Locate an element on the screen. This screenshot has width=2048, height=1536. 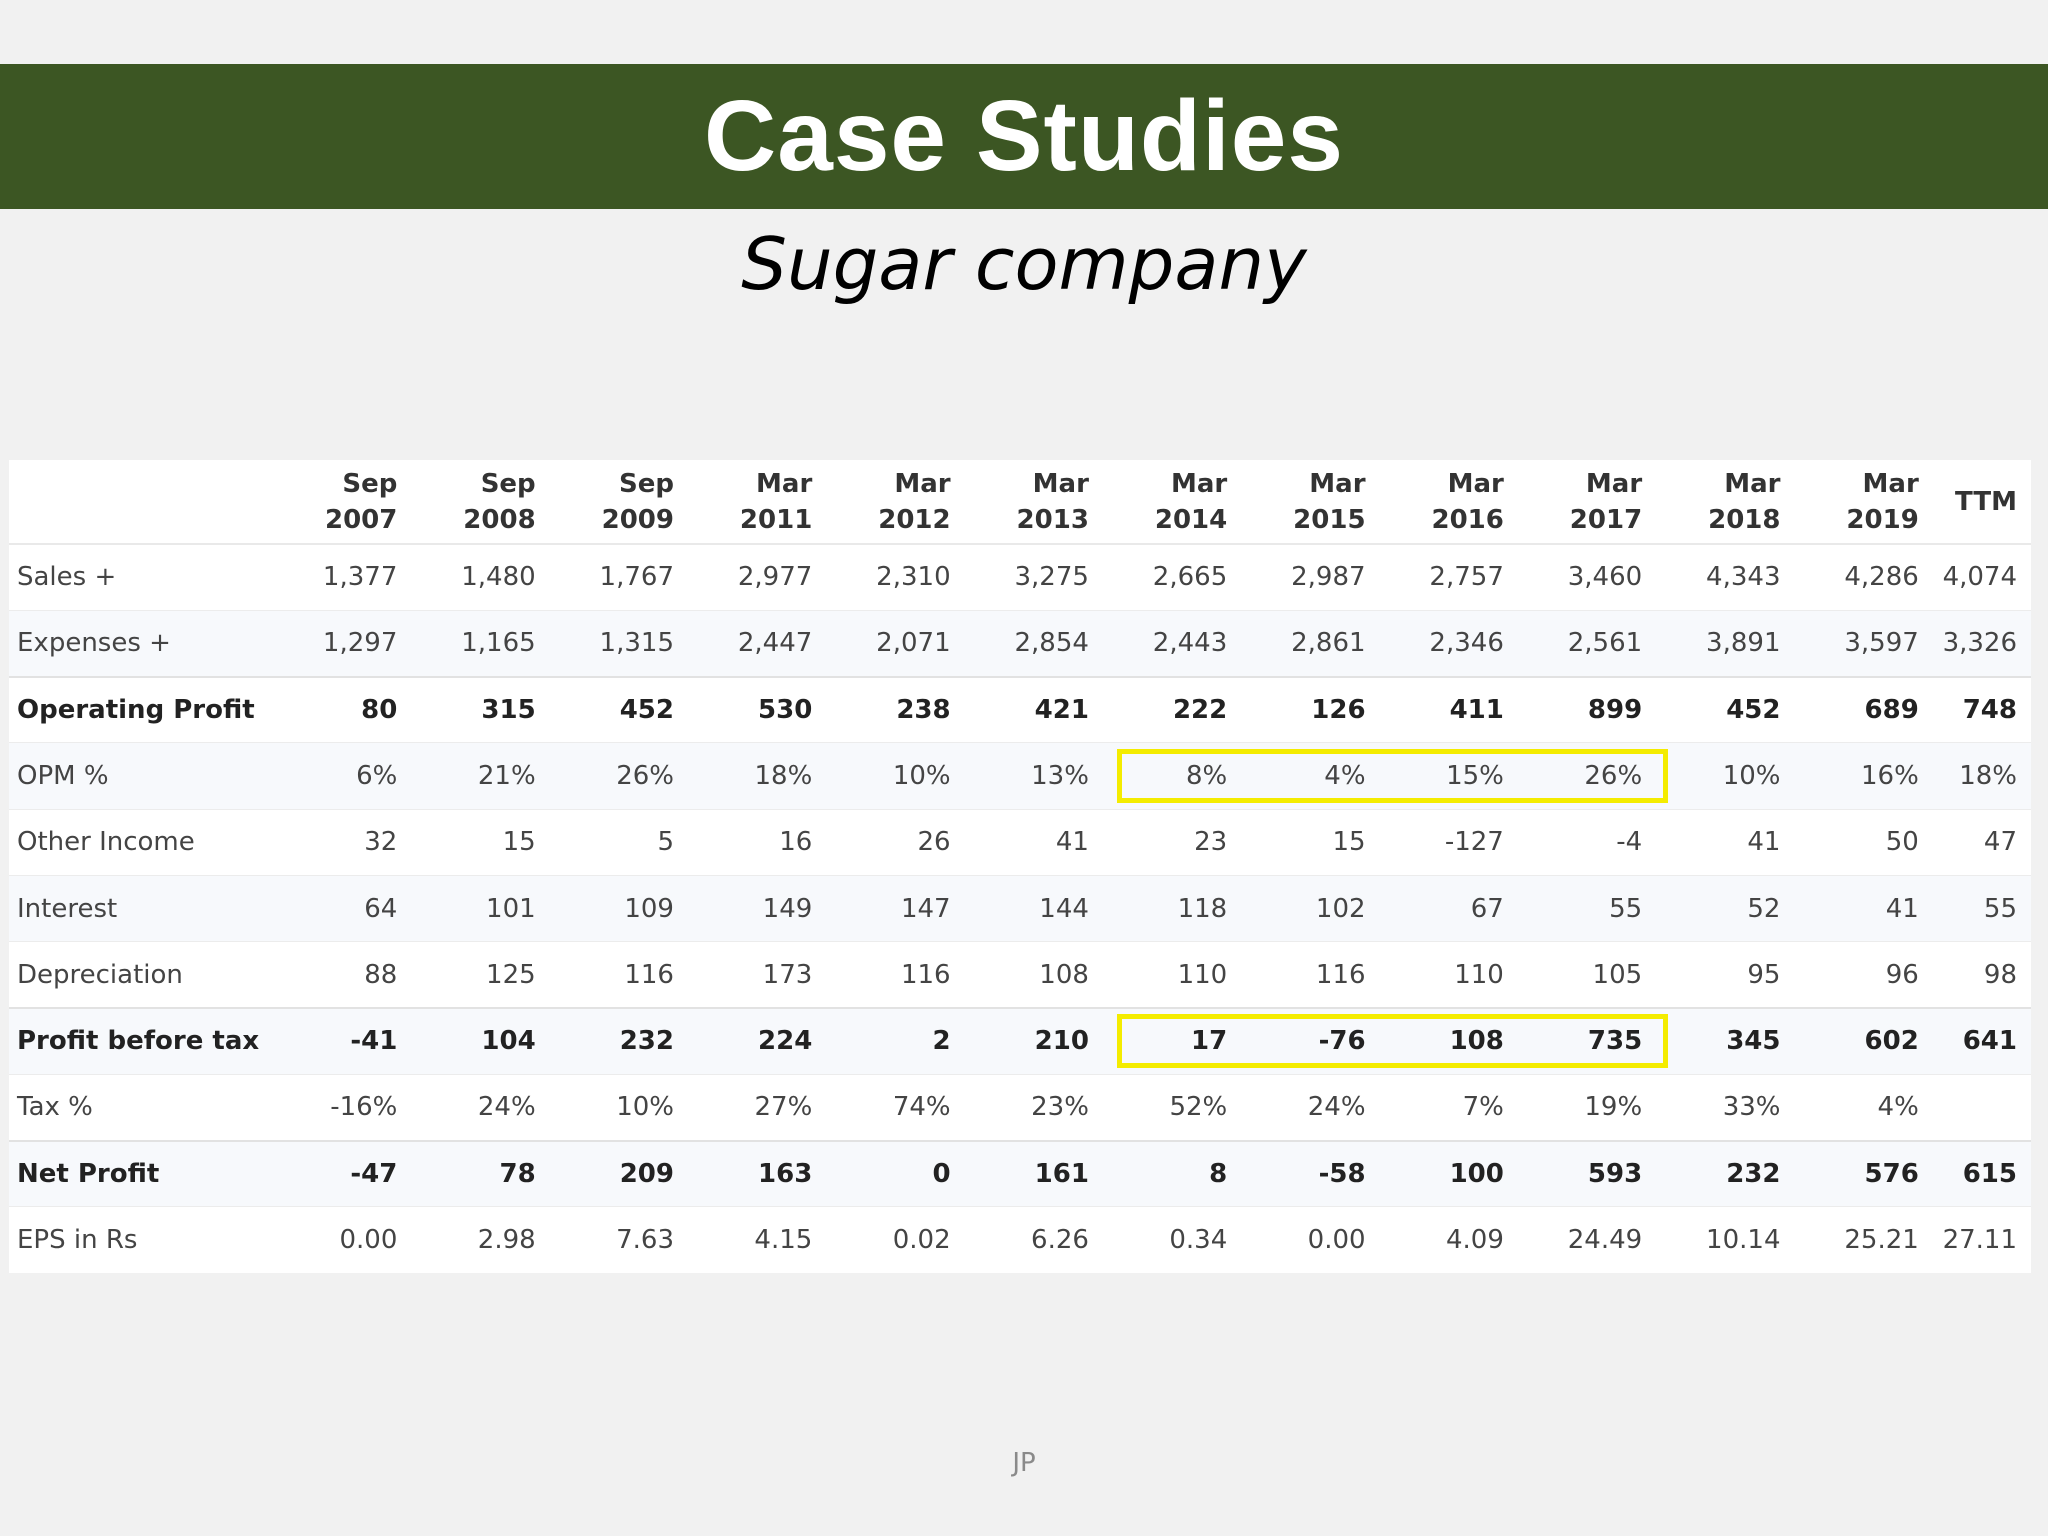
table-cell: 27% is located at coordinates (765, 1108).